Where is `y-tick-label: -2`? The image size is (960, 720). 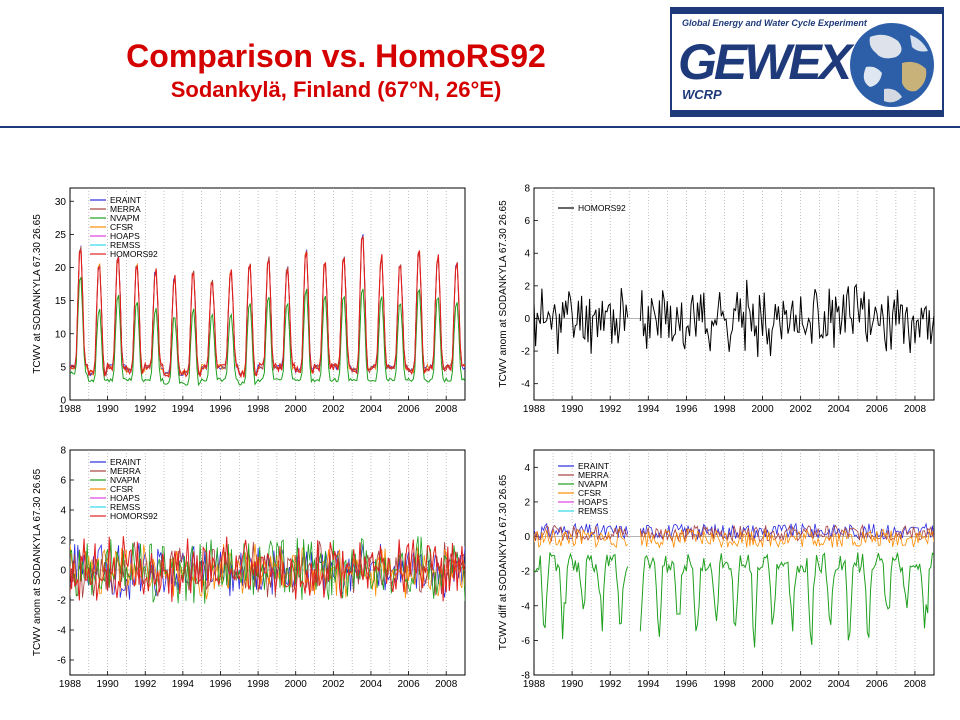
y-tick-label: -2 is located at coordinates (525, 352).